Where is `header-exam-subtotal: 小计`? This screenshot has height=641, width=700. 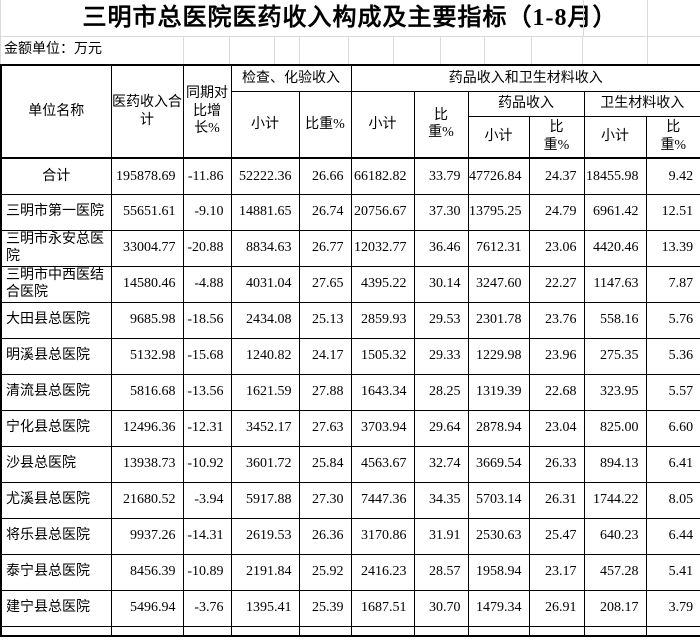 header-exam-subtotal: 小计 is located at coordinates (265, 124).